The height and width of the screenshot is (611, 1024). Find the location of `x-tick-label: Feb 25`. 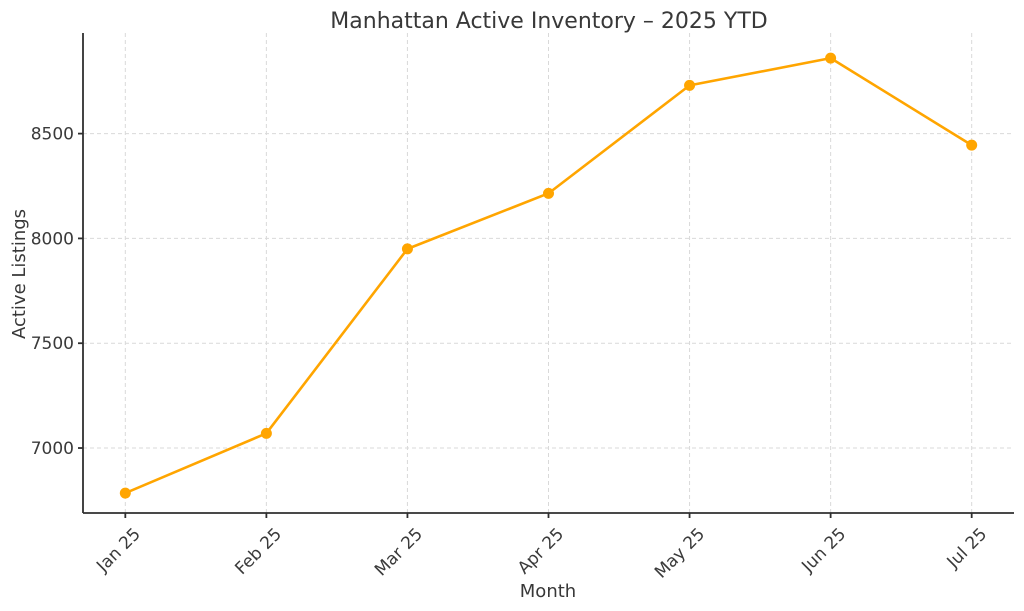

x-tick-label: Feb 25 is located at coordinates (258, 551).